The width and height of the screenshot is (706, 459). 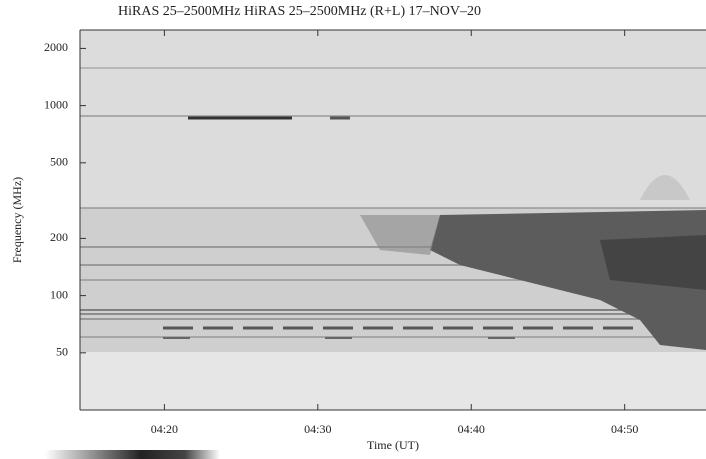 I want to click on y-tick-label: 1000, so click(x=56, y=104).